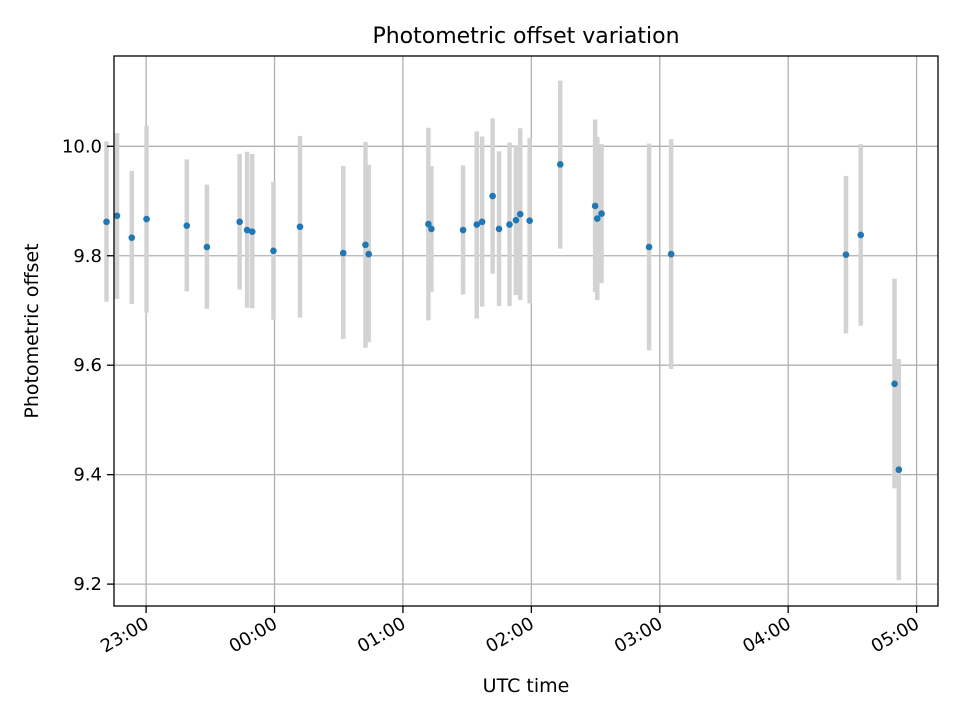 This screenshot has height=720, width=960. I want to click on y-tick-label: 9.4, so click(87, 475).